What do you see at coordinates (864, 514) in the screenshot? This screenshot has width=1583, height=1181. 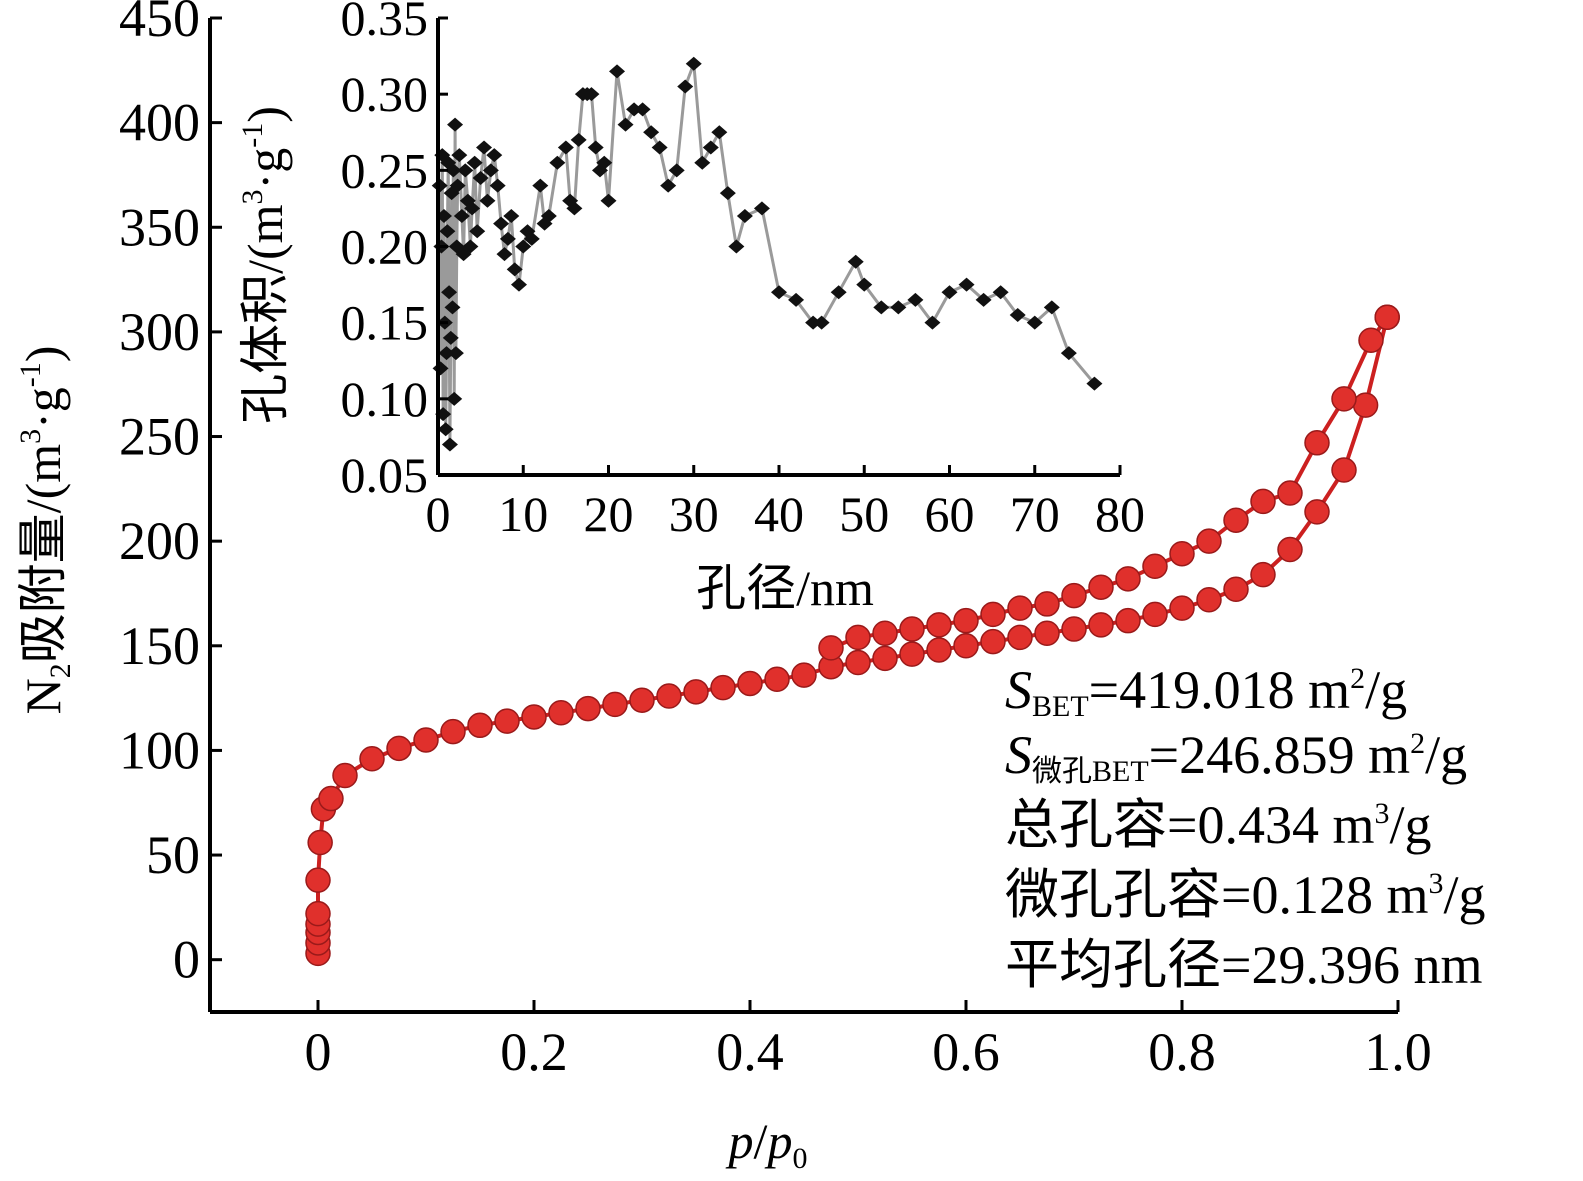 I see `inset-x-tick-label: 50` at bounding box center [864, 514].